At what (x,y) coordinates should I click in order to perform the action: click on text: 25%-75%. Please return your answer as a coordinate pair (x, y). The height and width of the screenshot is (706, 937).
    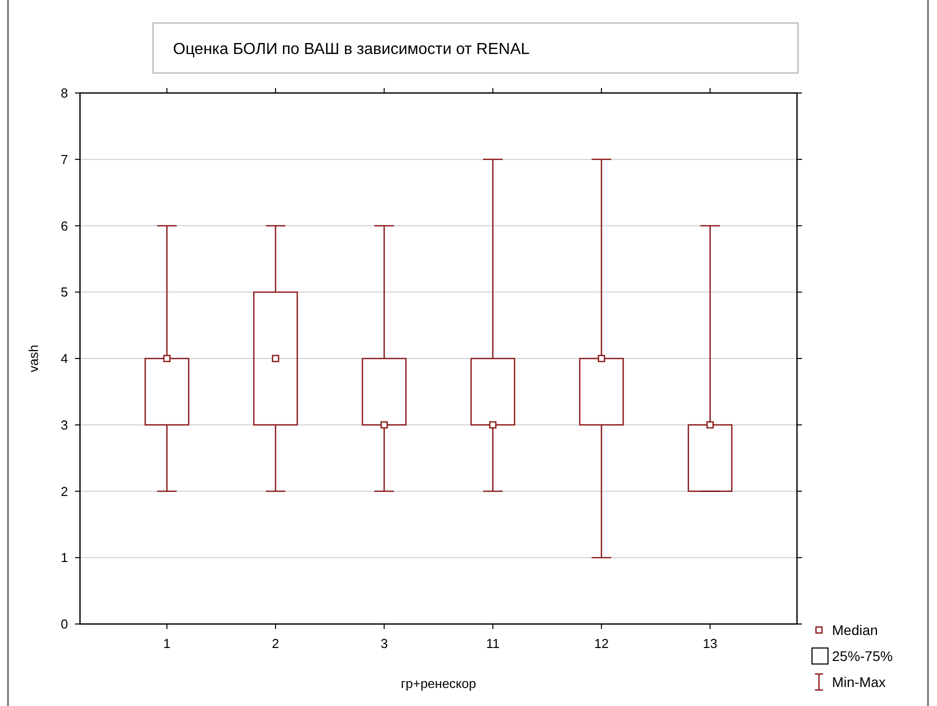
    Looking at the image, I should click on (862, 656).